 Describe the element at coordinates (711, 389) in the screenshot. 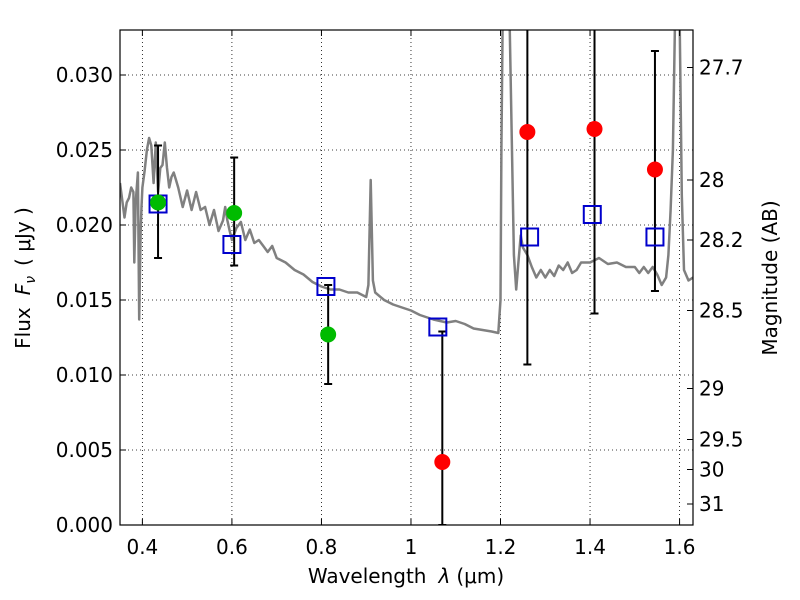

I see `y2-tick-label: 29` at that location.